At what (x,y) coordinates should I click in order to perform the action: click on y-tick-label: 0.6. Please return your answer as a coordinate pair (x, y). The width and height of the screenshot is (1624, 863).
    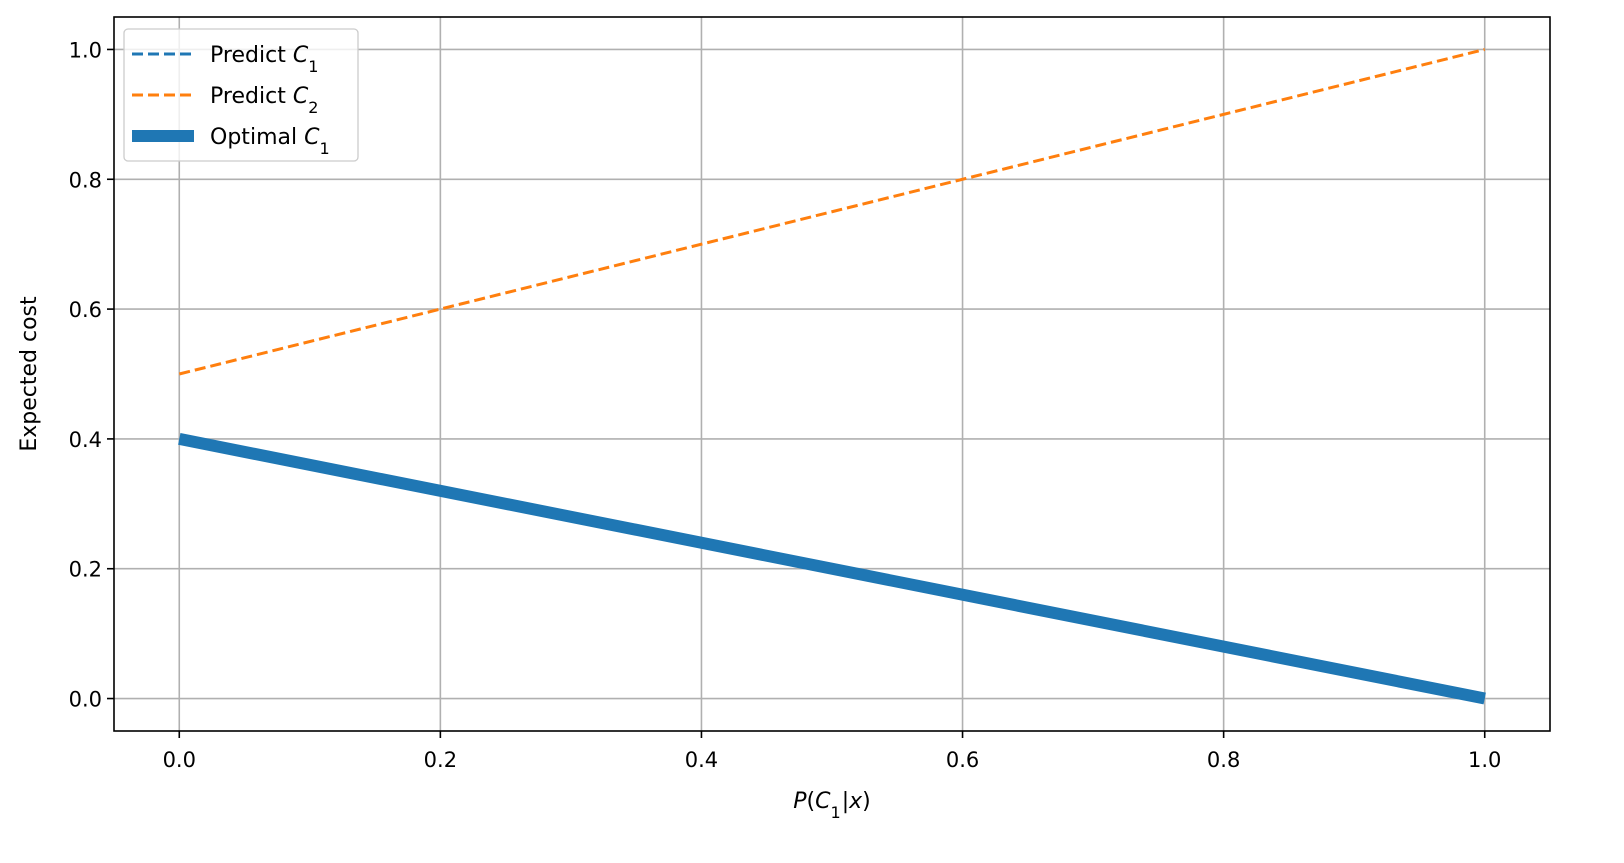
    Looking at the image, I should click on (85, 310).